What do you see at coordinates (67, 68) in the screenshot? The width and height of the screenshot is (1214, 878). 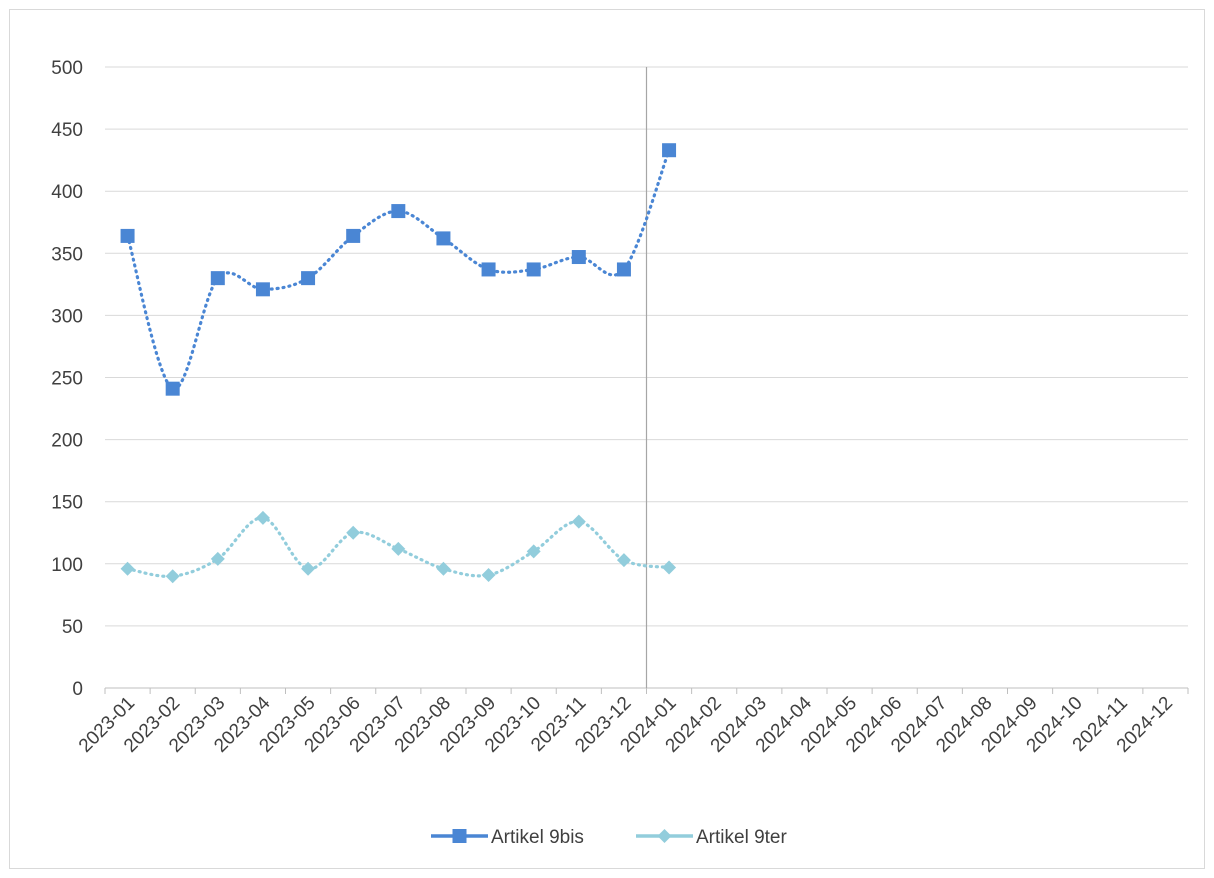 I see `y-tick-label: 500` at bounding box center [67, 68].